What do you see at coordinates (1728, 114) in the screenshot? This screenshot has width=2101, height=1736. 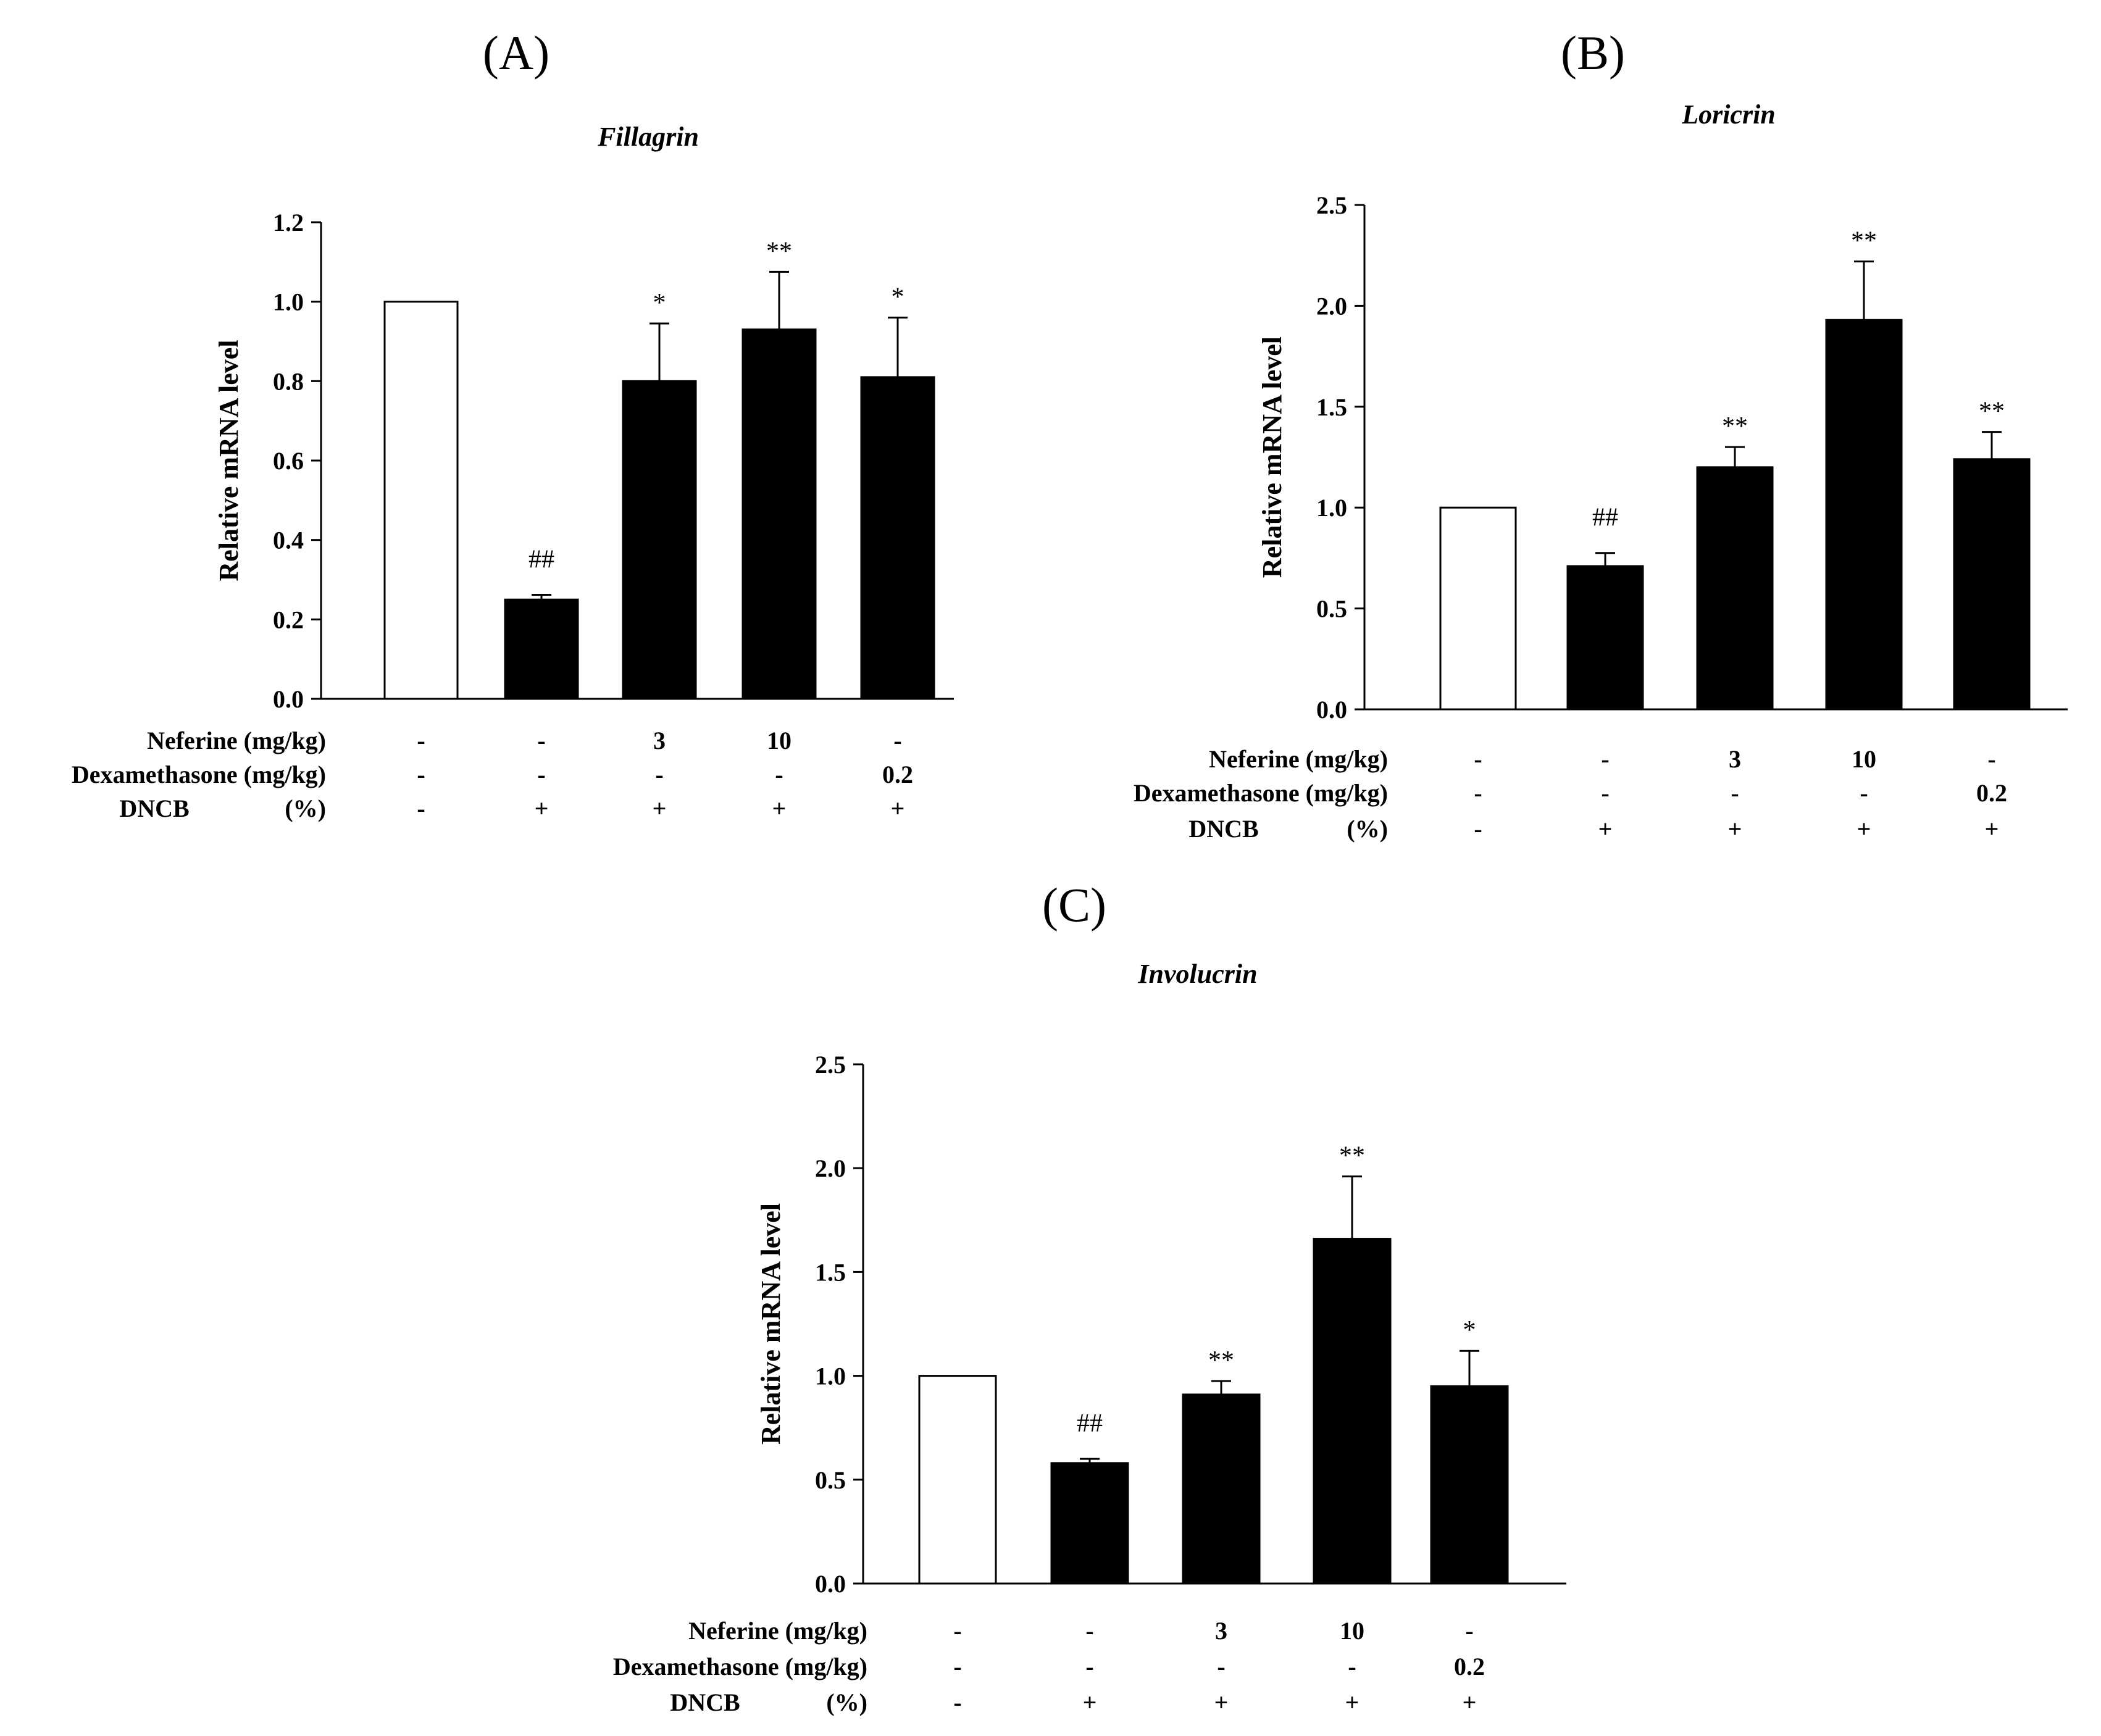 I see `chart-title: Loricrin` at bounding box center [1728, 114].